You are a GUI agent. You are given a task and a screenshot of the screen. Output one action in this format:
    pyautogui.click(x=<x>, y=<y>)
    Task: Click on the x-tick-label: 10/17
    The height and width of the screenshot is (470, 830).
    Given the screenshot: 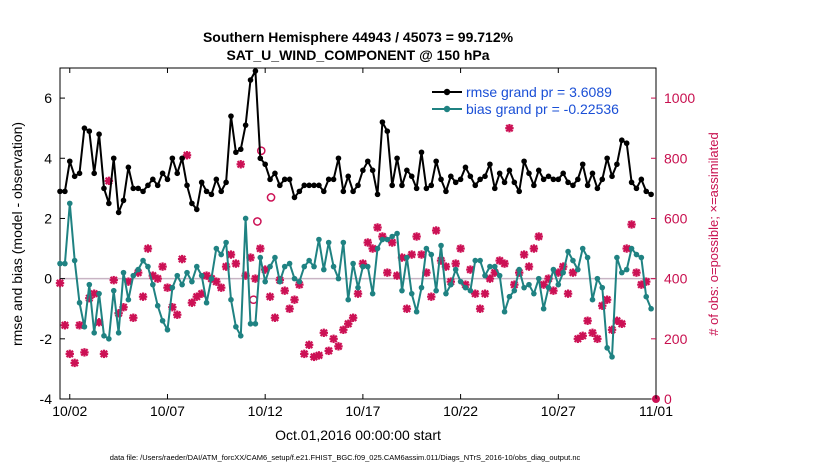 What is the action you would take?
    pyautogui.click(x=362, y=411)
    